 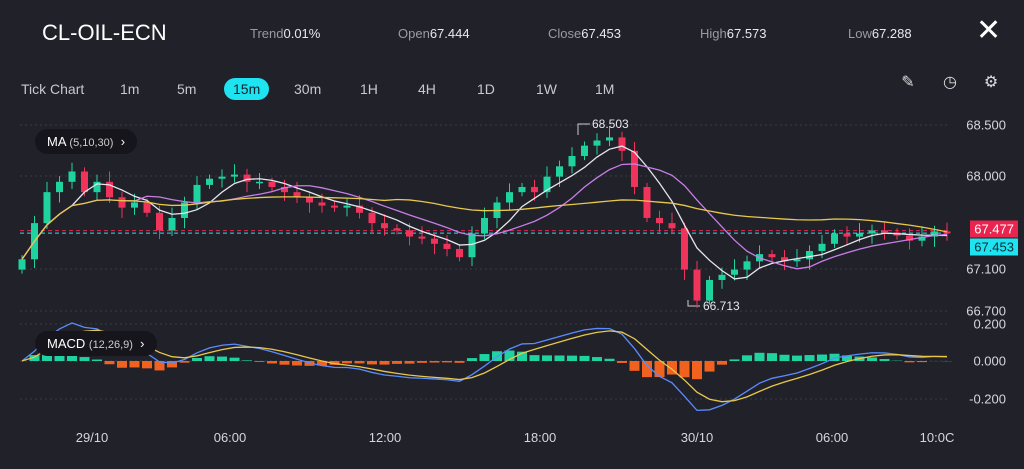 What do you see at coordinates (733, 33) in the screenshot?
I see `stat-high: High67.573` at bounding box center [733, 33].